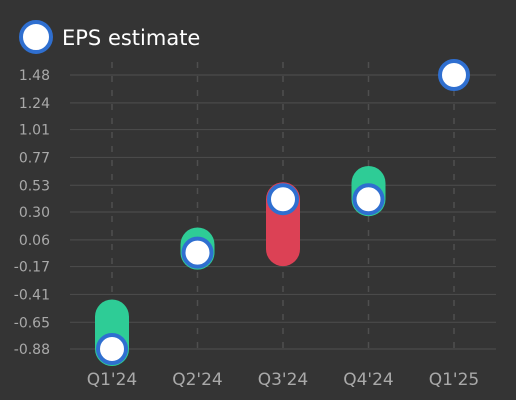 The height and width of the screenshot is (400, 516). I want to click on legend-label: EPS estimate, so click(131, 38).